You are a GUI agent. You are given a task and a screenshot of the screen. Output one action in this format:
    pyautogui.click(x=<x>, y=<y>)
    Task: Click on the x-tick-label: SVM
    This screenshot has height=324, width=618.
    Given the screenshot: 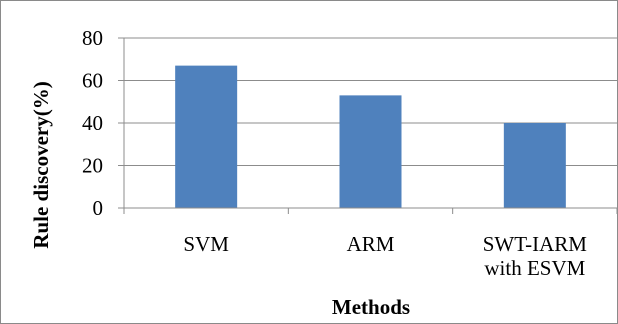 What is the action you would take?
    pyautogui.click(x=206, y=244)
    